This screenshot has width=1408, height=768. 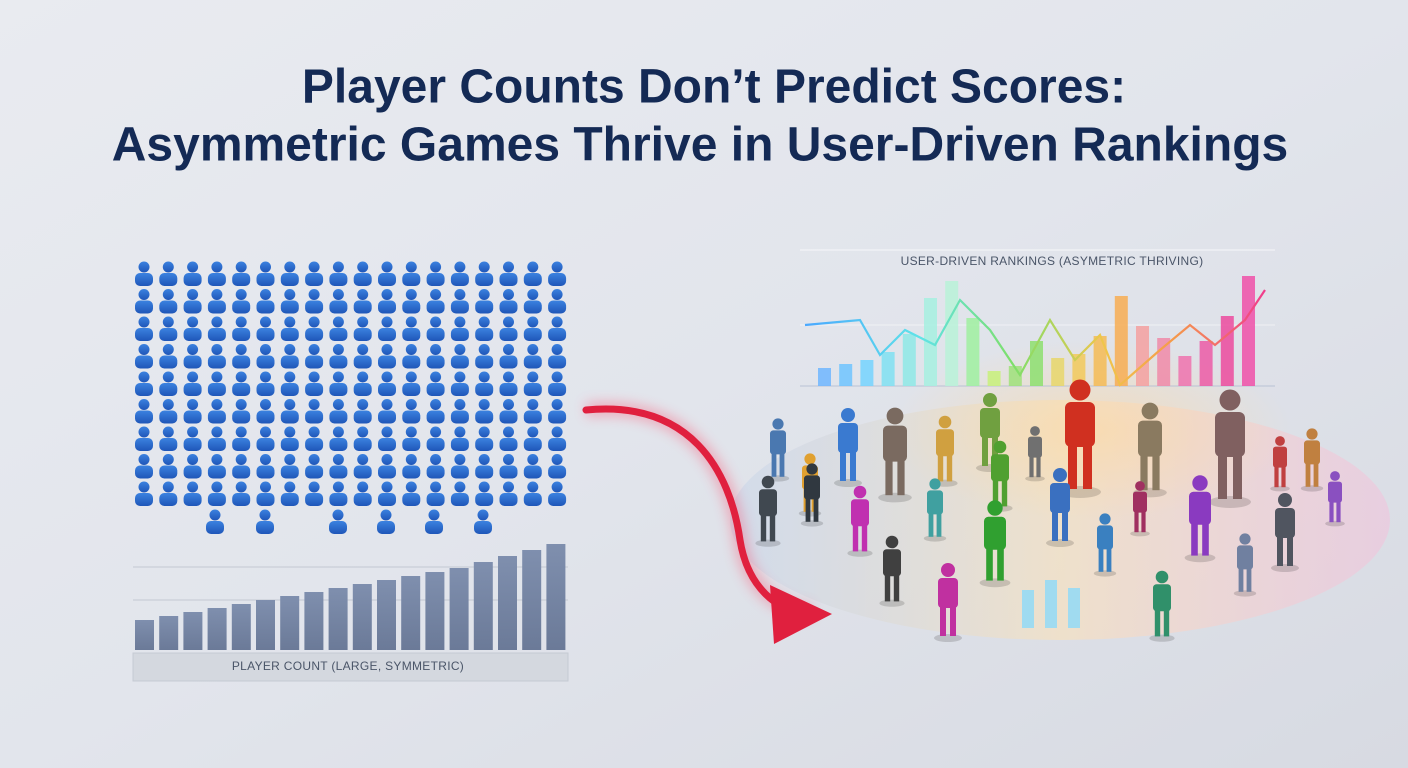 What do you see at coordinates (1050, 510) in the screenshot?
I see `character-crowd` at bounding box center [1050, 510].